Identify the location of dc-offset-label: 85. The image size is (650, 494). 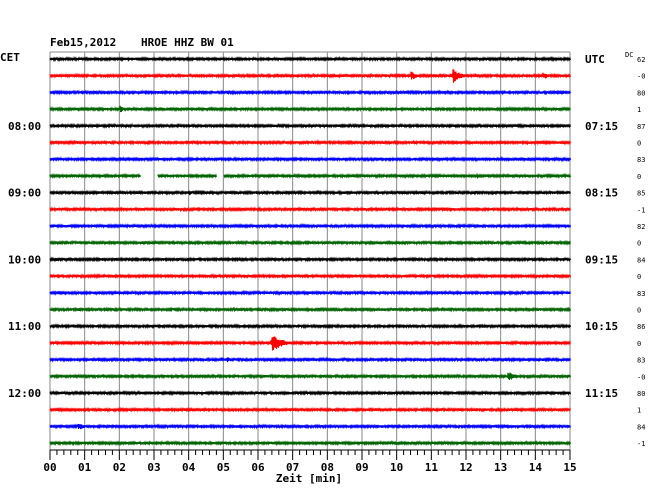
(641, 194).